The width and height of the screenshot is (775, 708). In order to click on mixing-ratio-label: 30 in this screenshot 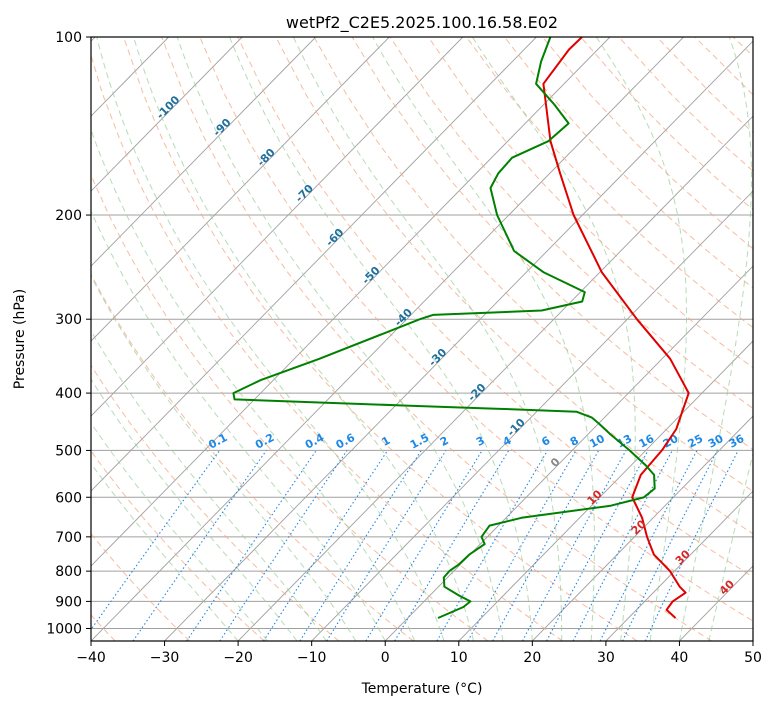, I will do `click(716, 441)`.